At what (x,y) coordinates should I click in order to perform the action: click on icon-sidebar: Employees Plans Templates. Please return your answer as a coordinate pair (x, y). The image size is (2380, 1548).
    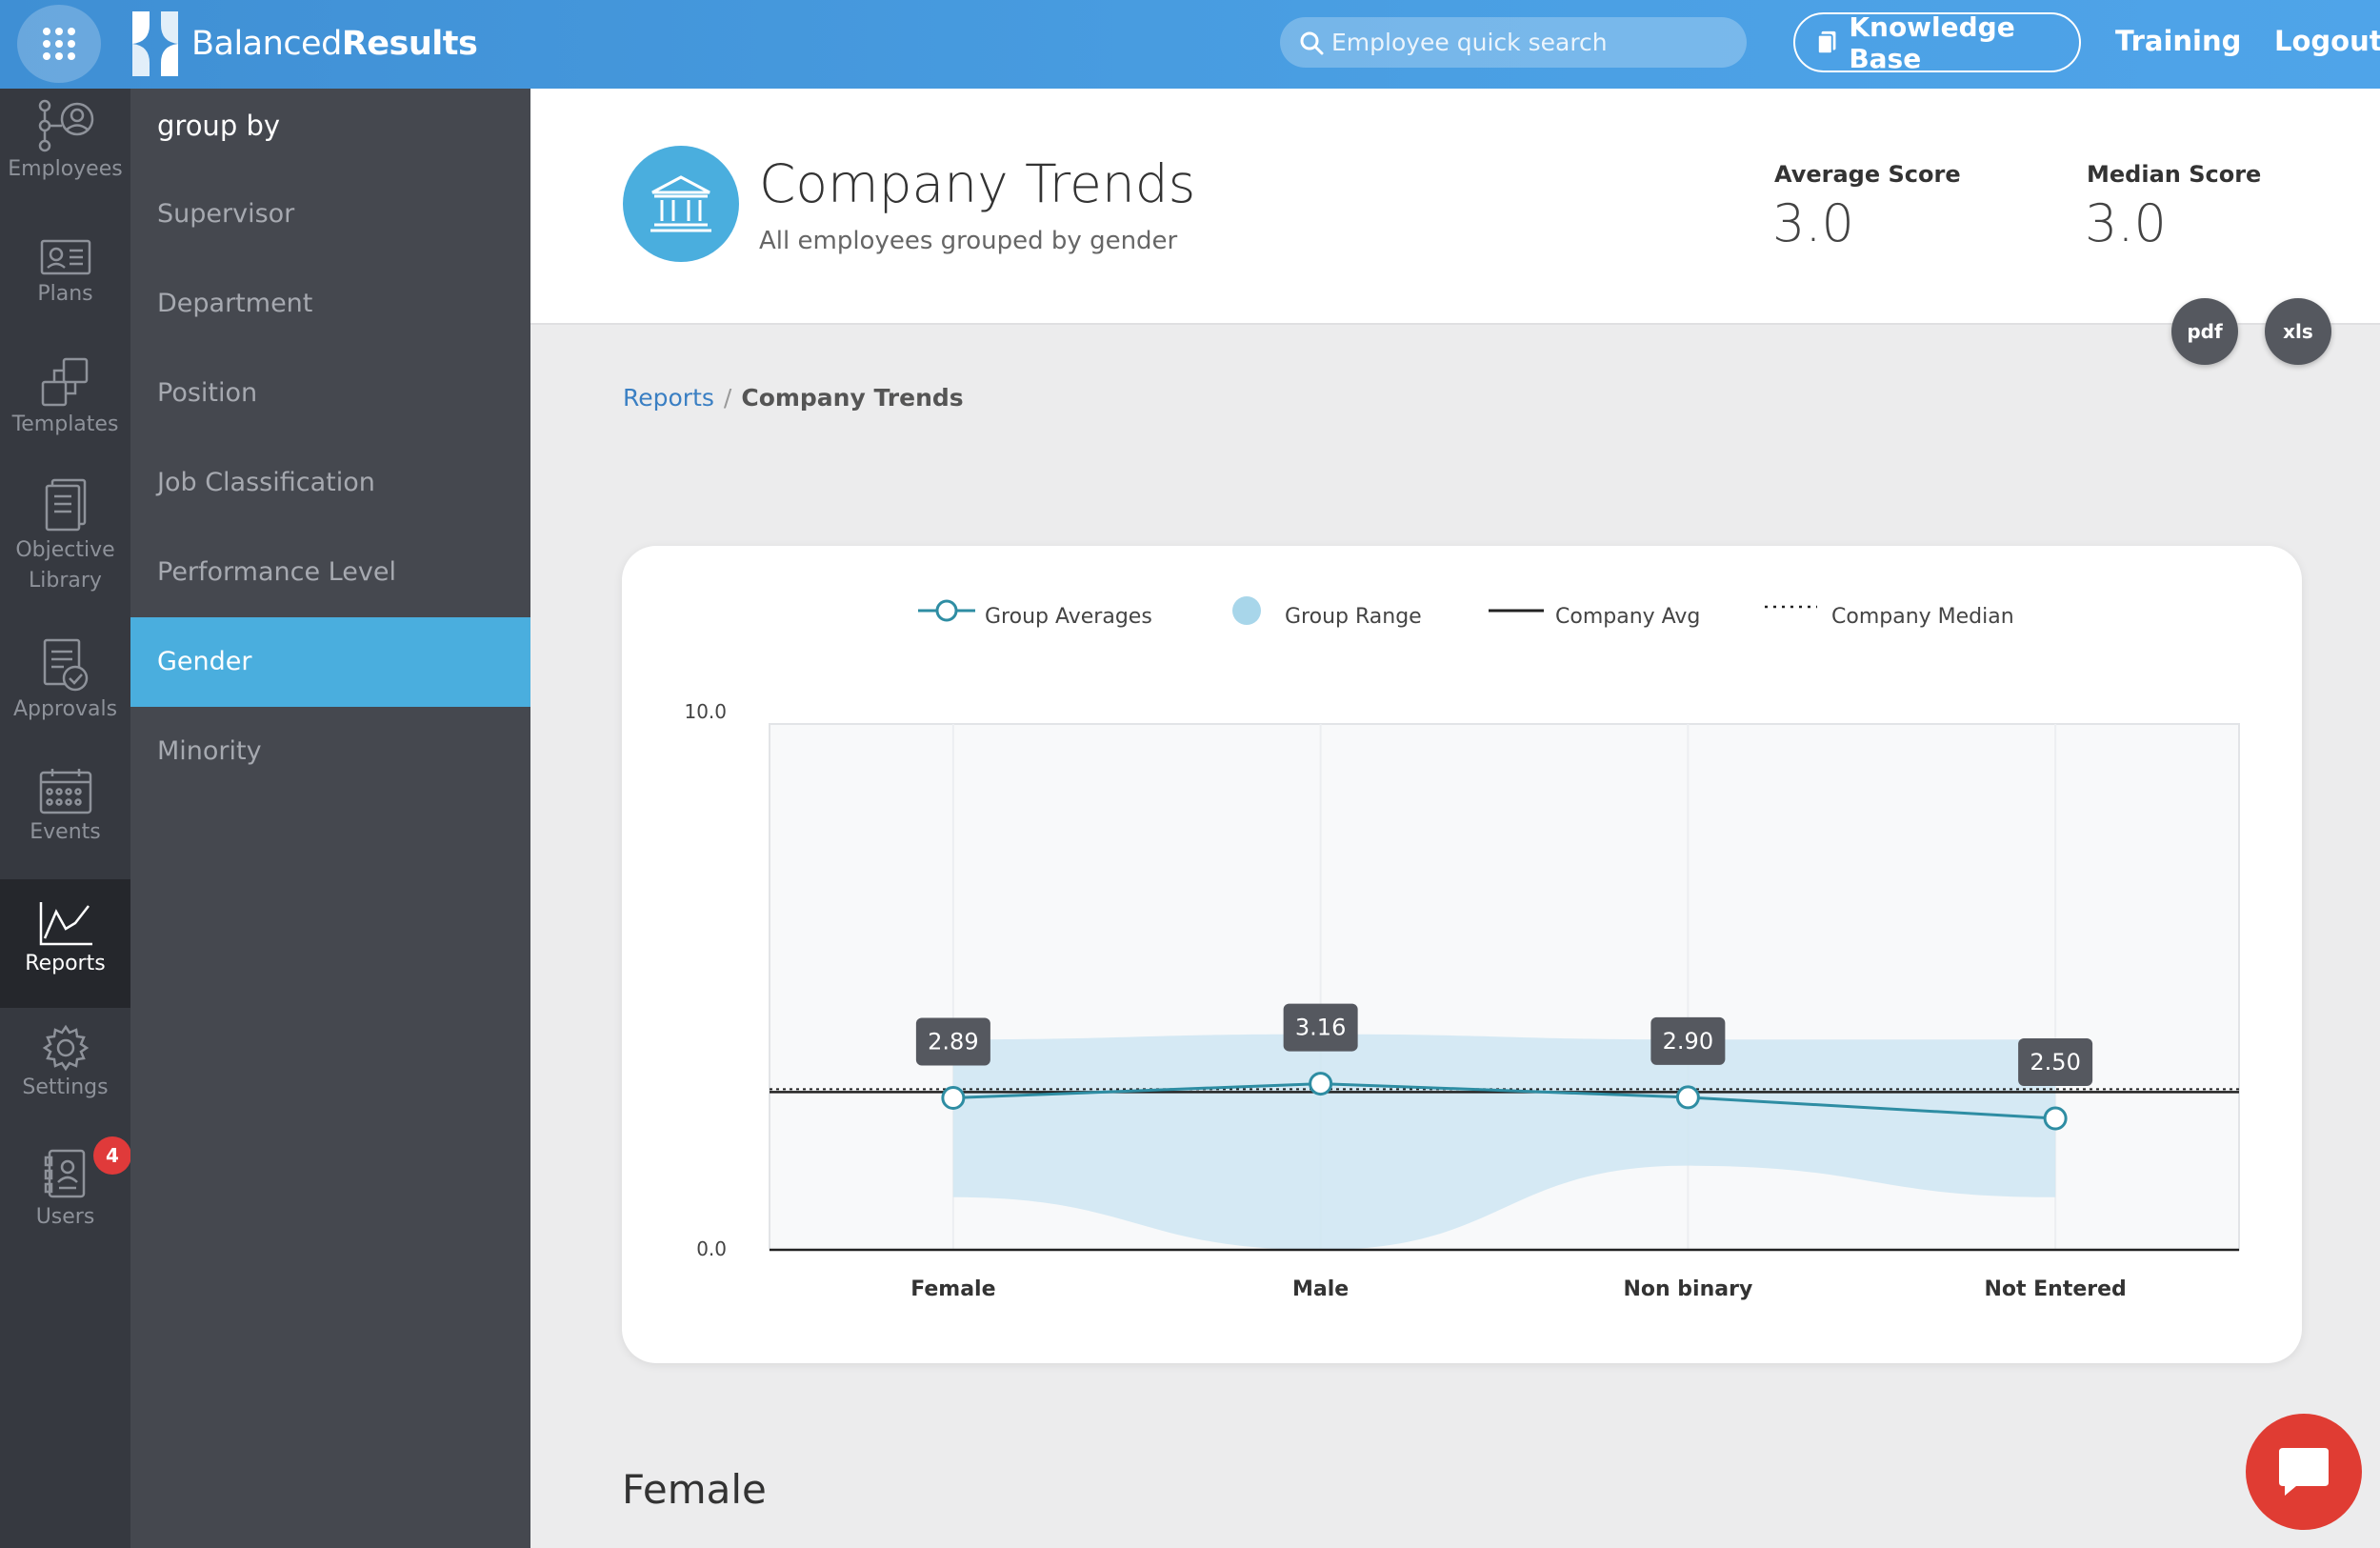
    Looking at the image, I should click on (65, 819).